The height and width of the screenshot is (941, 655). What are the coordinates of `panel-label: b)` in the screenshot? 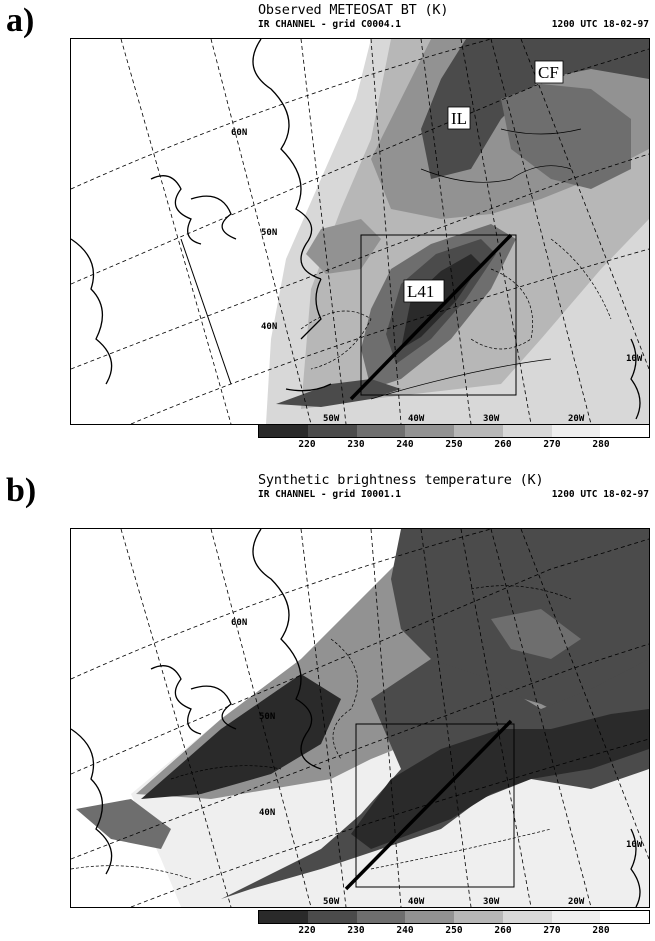 It's located at (21, 490).